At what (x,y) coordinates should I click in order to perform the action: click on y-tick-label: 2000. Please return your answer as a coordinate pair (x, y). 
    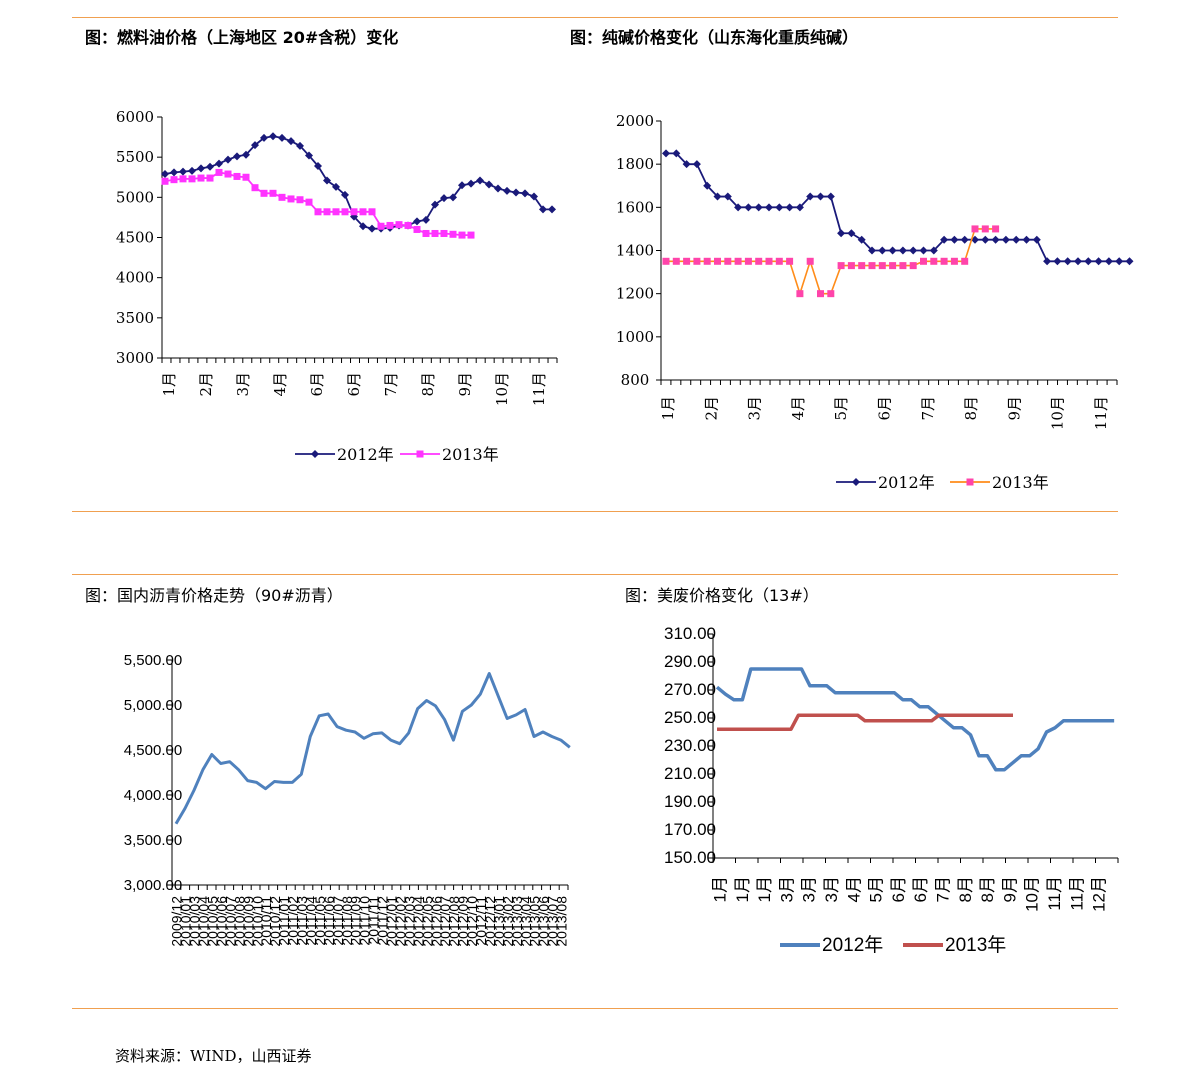
    Looking at the image, I should click on (635, 121).